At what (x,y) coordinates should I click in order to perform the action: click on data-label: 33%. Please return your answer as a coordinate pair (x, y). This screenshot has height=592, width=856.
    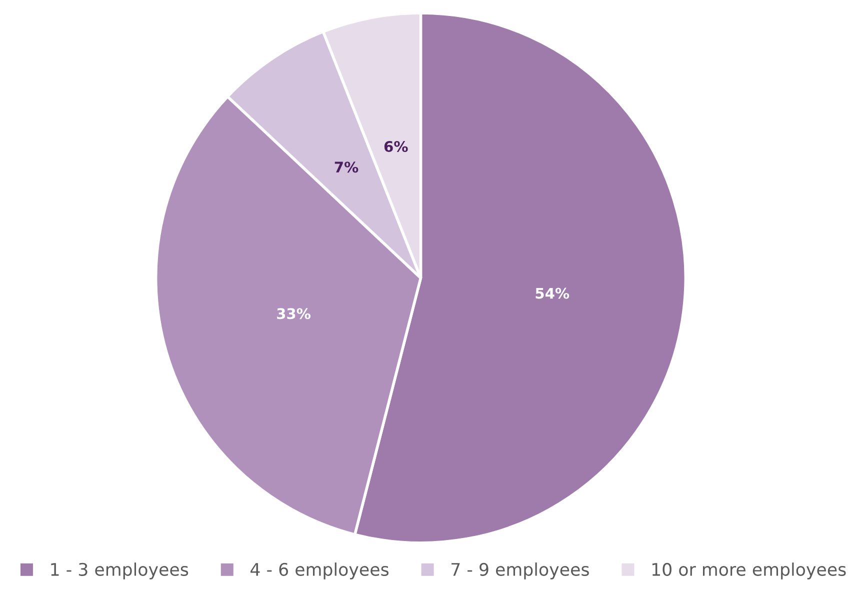
    Looking at the image, I should click on (294, 314).